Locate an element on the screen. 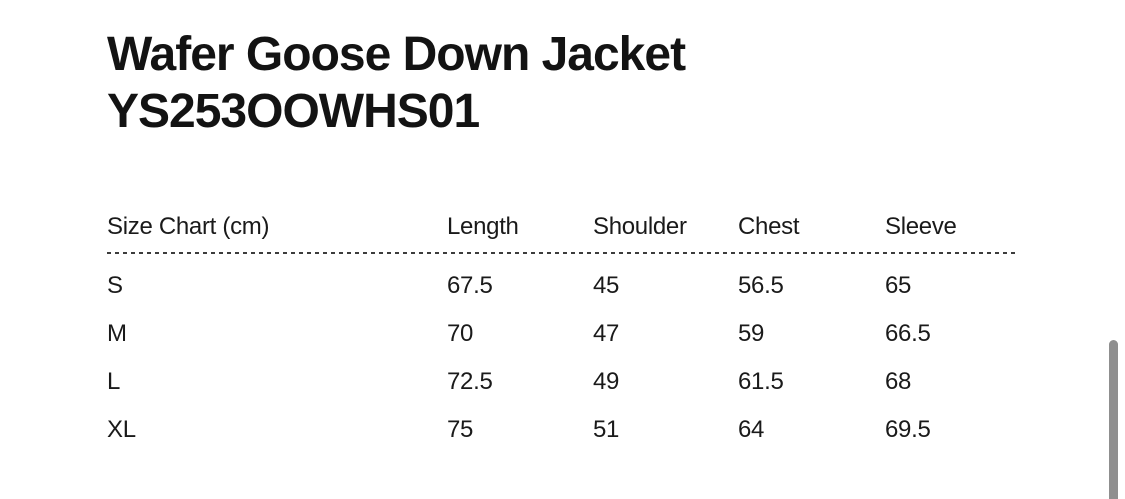  sleeve-value: 66.5 is located at coordinates (908, 333).